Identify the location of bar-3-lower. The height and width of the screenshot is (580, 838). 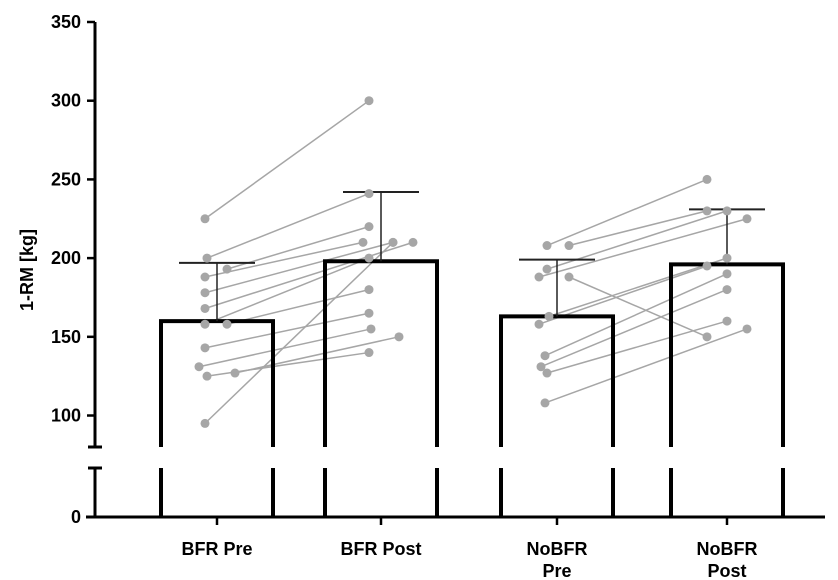
(557, 492).